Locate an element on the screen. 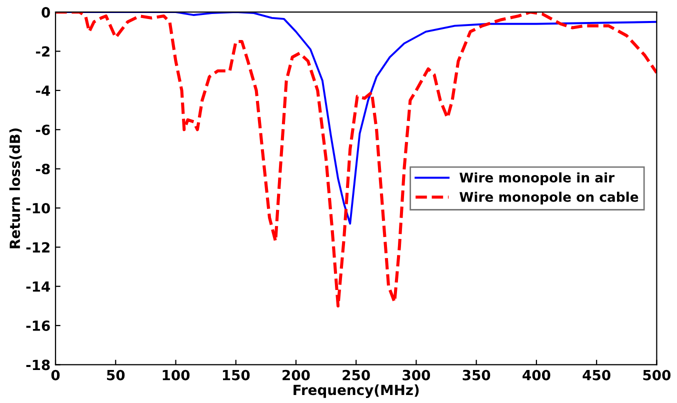  y-tick-label: 0 is located at coordinates (46, 12).